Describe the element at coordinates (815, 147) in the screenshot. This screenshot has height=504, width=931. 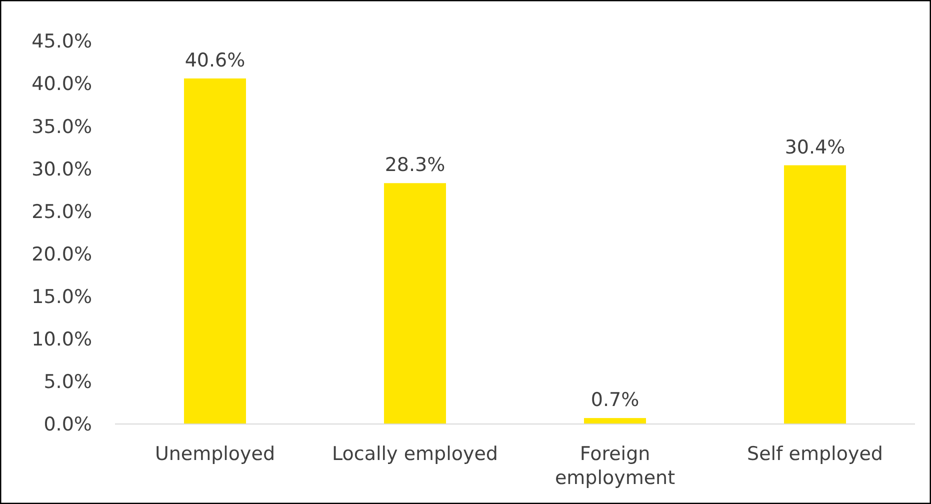
I see `data-label: 30.4%` at that location.